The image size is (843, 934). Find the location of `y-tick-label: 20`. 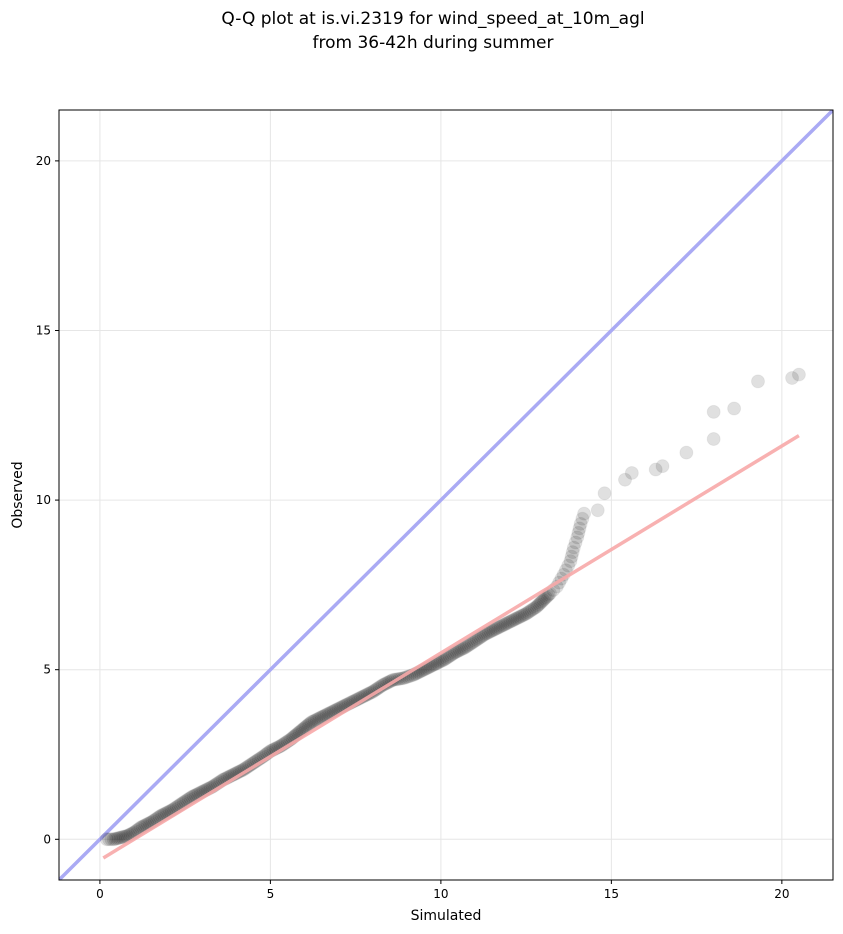

y-tick-label: 20 is located at coordinates (43, 161).